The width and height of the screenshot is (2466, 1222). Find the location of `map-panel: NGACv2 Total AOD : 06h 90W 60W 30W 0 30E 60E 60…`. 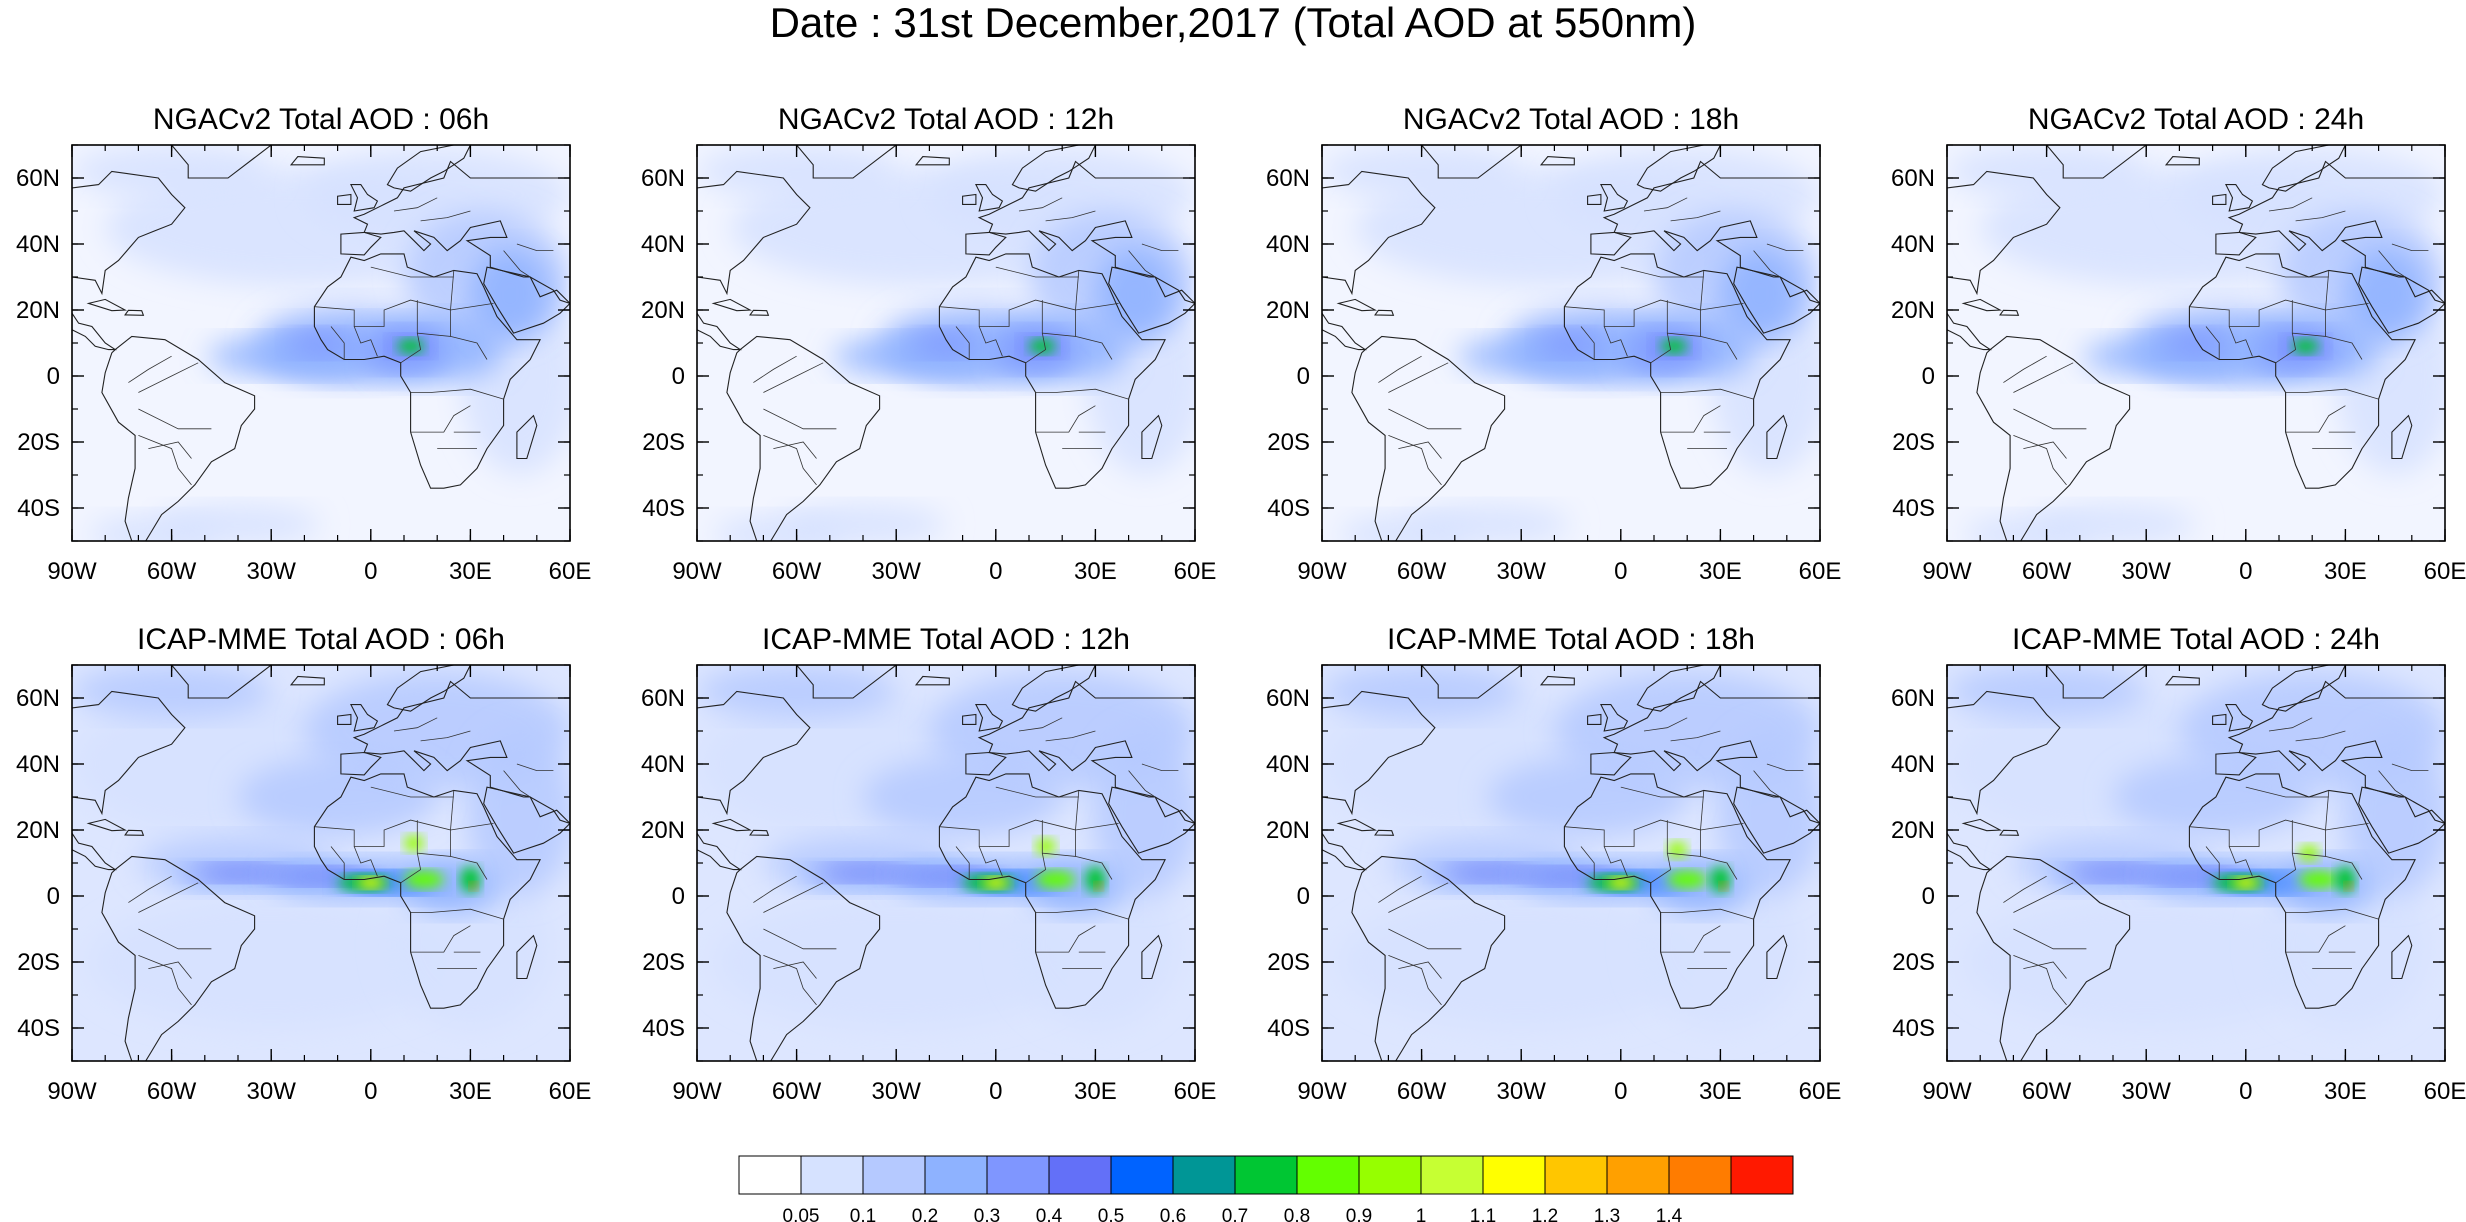

map-panel: NGACv2 Total AOD : 06h 90W 60W 30W 0 30E 60E 60… is located at coordinates (303, 344).